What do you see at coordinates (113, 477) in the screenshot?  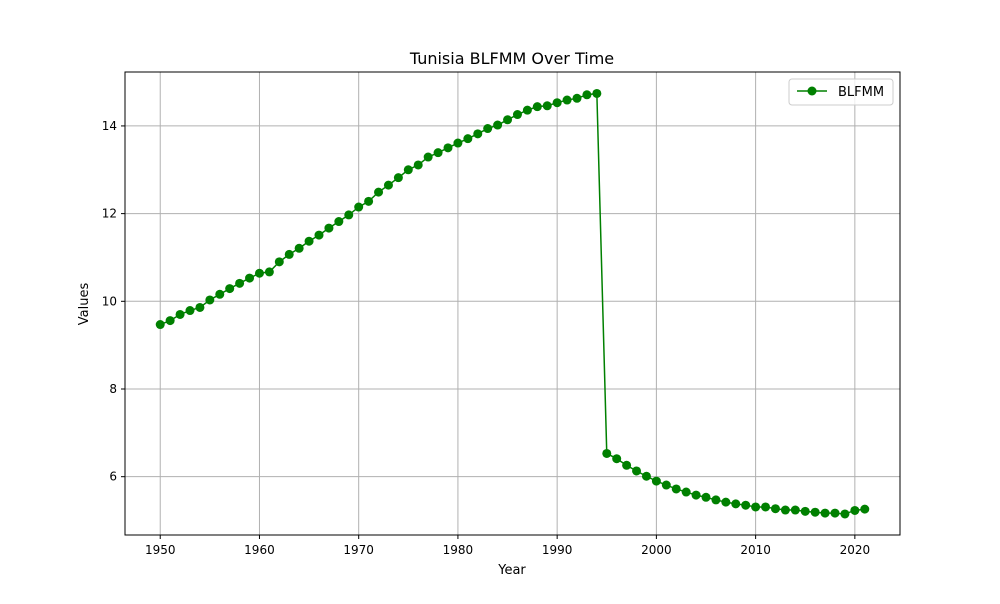 I see `y-tick-label: 6` at bounding box center [113, 477].